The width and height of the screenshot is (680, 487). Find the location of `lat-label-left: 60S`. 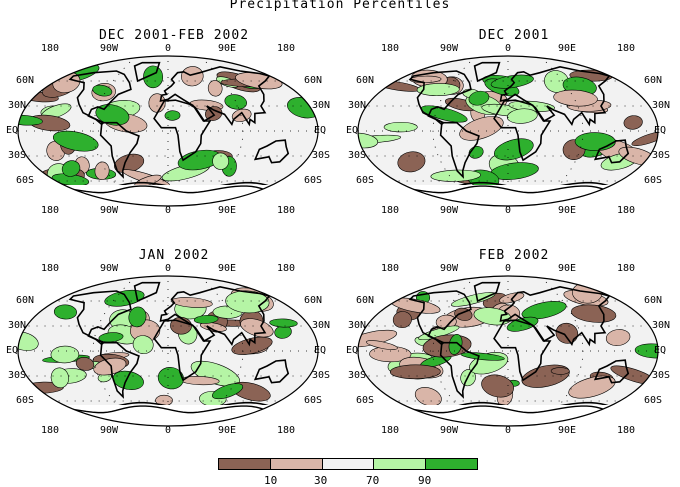

lat-label-left: 60S is located at coordinates (25, 180).